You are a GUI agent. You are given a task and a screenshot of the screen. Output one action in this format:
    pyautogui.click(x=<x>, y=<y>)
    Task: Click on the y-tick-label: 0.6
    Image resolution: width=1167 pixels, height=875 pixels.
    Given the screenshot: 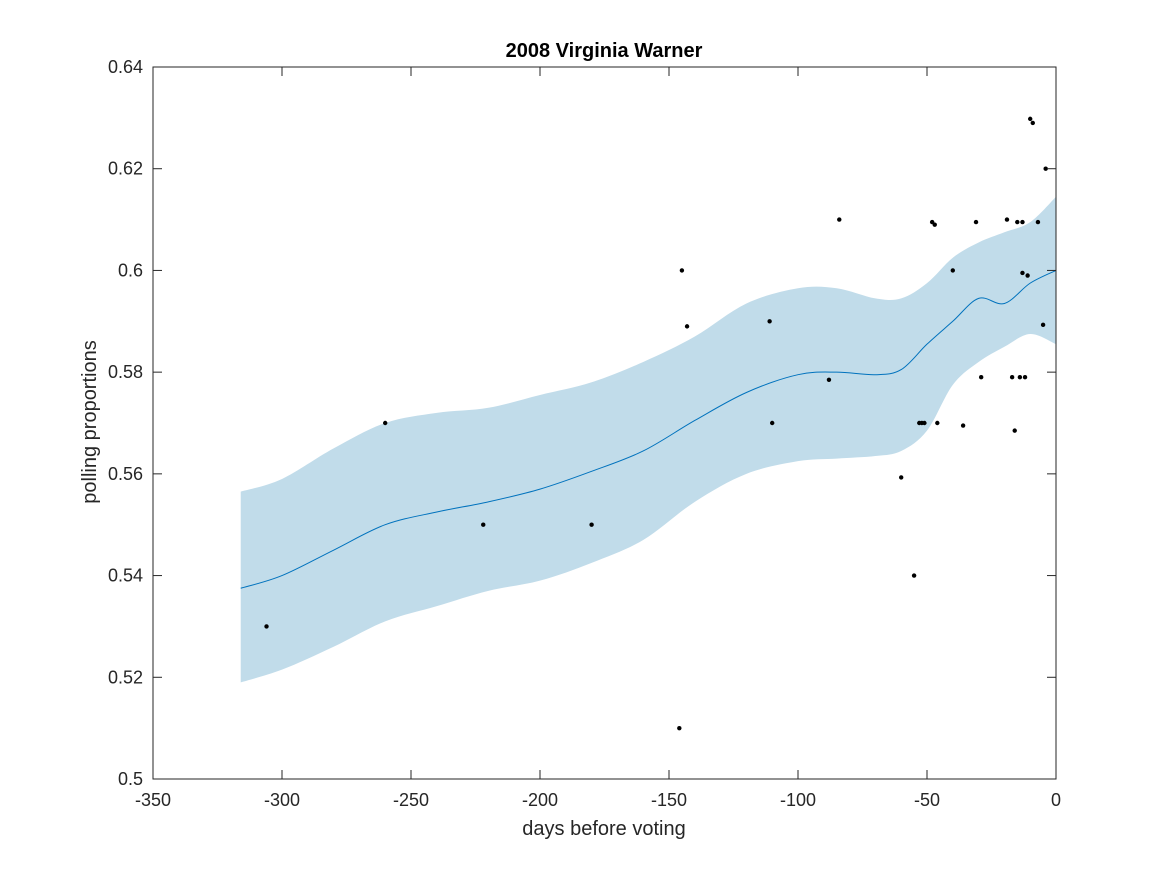 What is the action you would take?
    pyautogui.click(x=130, y=270)
    